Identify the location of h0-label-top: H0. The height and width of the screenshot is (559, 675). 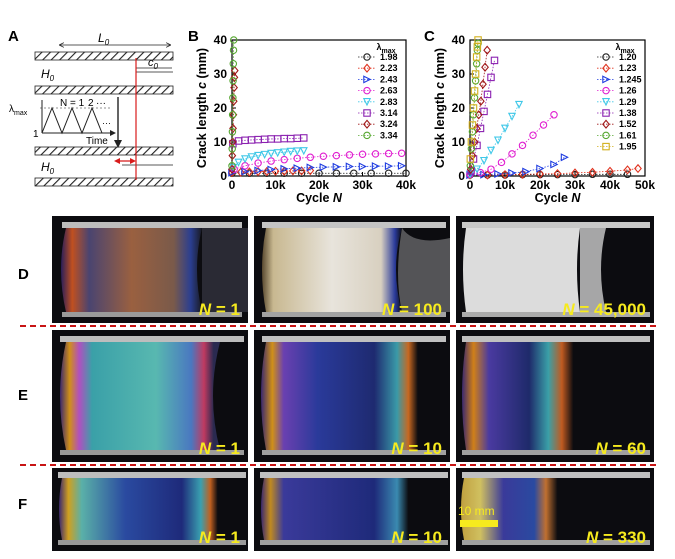
(48, 75).